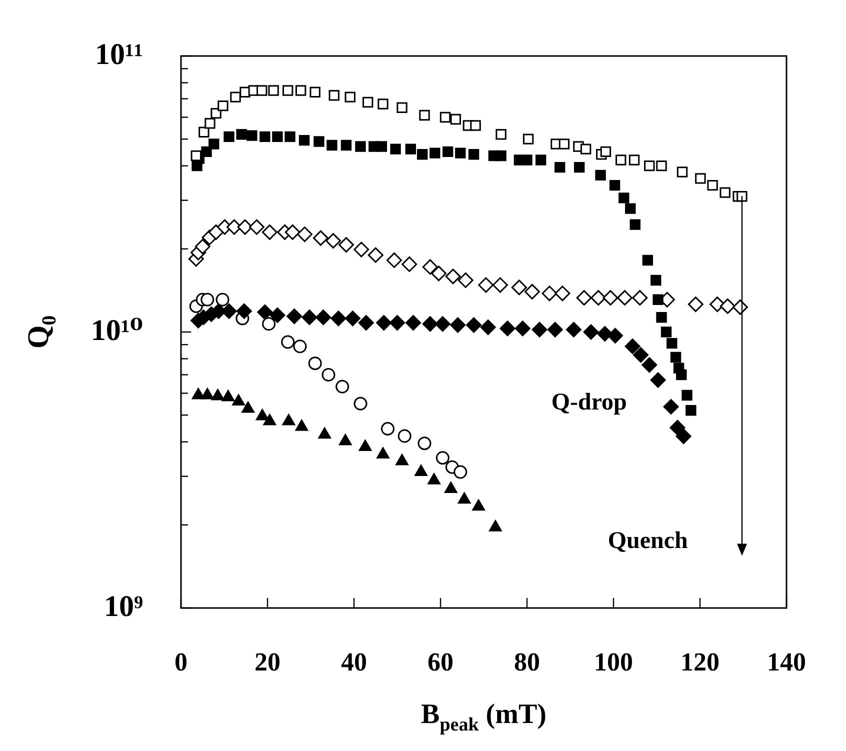 The image size is (846, 751). I want to click on y-tick-label: 10⁹, so click(123, 606).